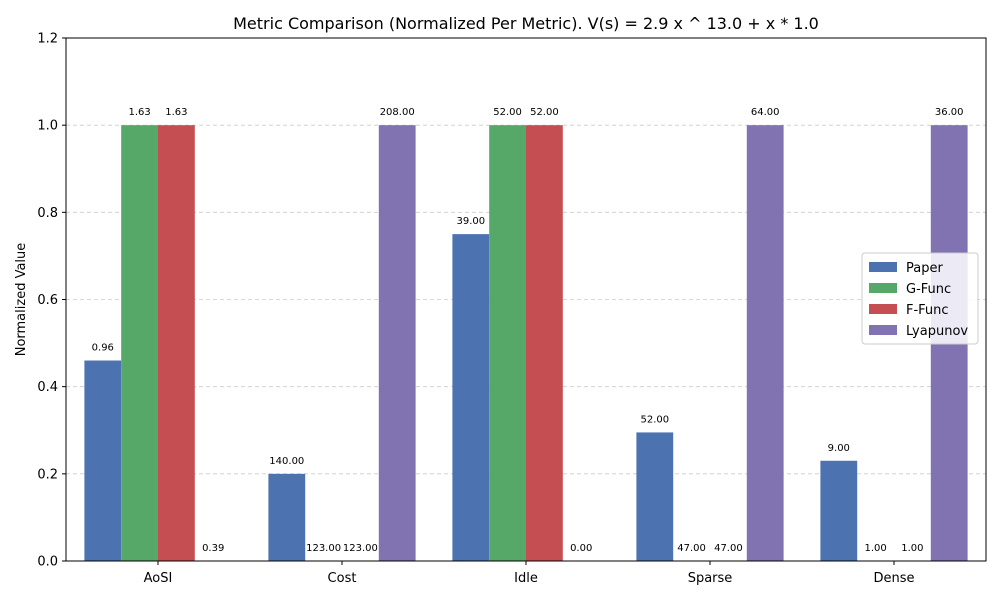  What do you see at coordinates (937, 331) in the screenshot?
I see `legend-label: Lyapunov` at bounding box center [937, 331].